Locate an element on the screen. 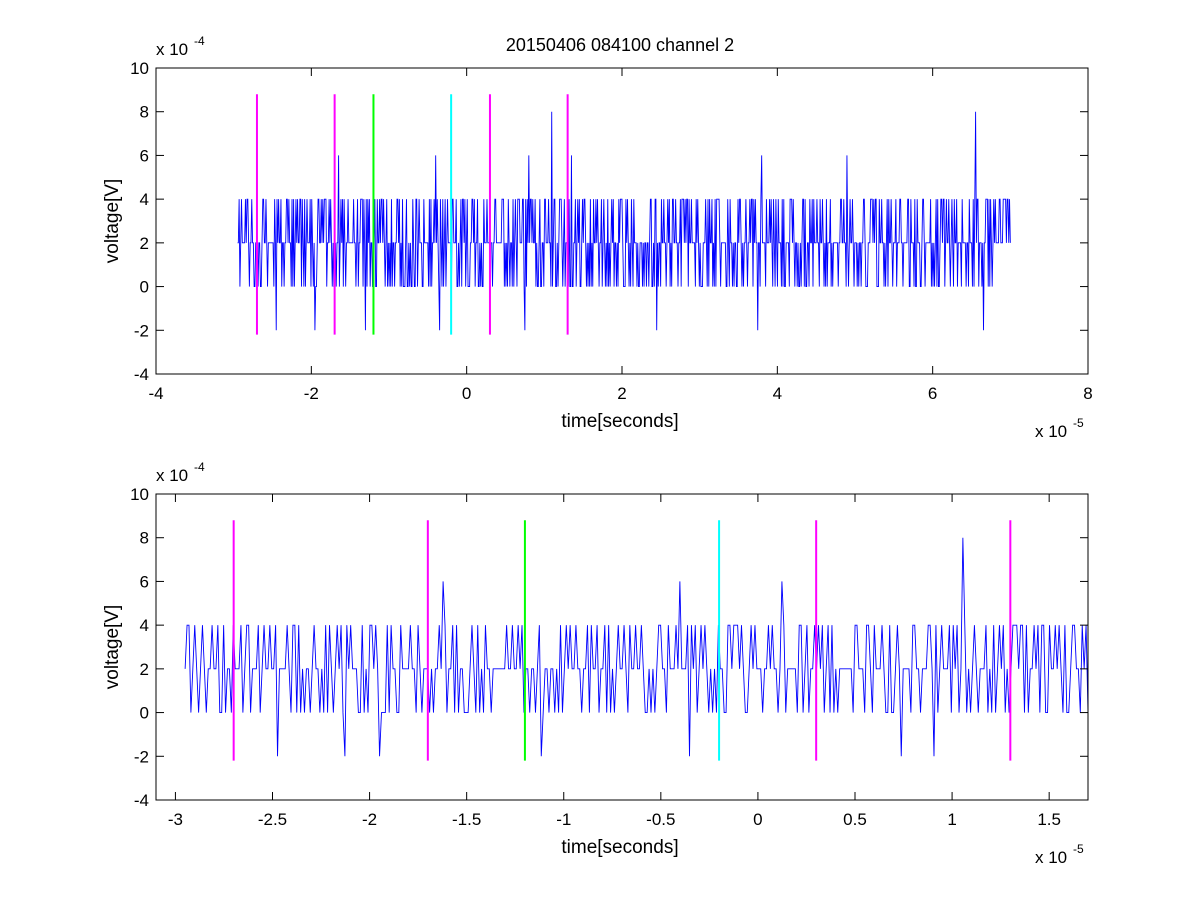 Image resolution: width=1200 pixels, height=900 pixels. x-axis-label-top: time[seconds] is located at coordinates (619, 421).